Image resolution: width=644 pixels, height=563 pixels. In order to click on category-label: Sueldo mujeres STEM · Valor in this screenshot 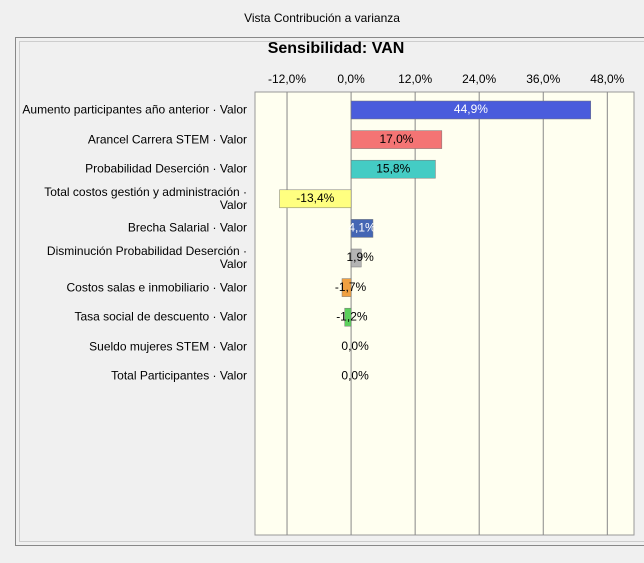, I will do `click(168, 346)`.